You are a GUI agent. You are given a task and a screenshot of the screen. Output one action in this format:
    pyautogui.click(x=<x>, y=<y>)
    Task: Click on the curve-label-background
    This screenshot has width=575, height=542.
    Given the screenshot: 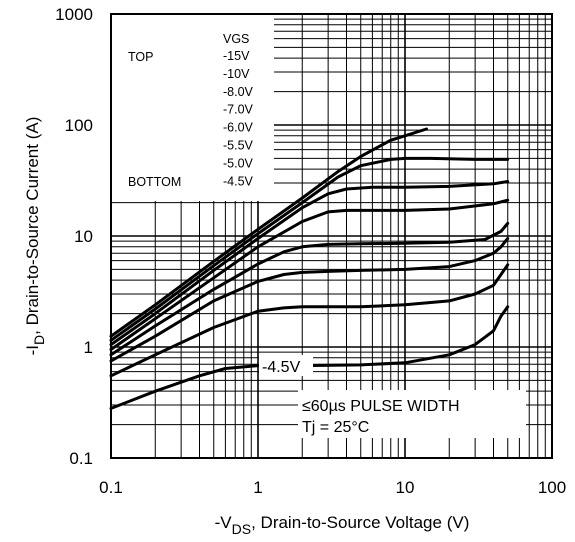 What is the action you would take?
    pyautogui.click(x=286, y=365)
    